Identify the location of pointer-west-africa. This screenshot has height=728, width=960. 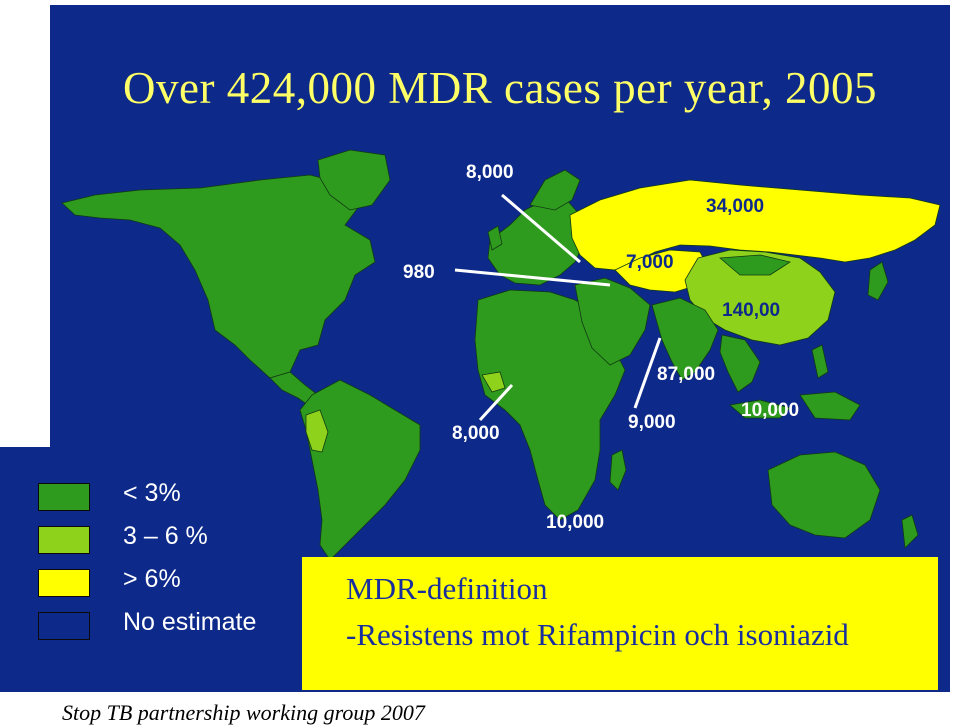
(496, 402).